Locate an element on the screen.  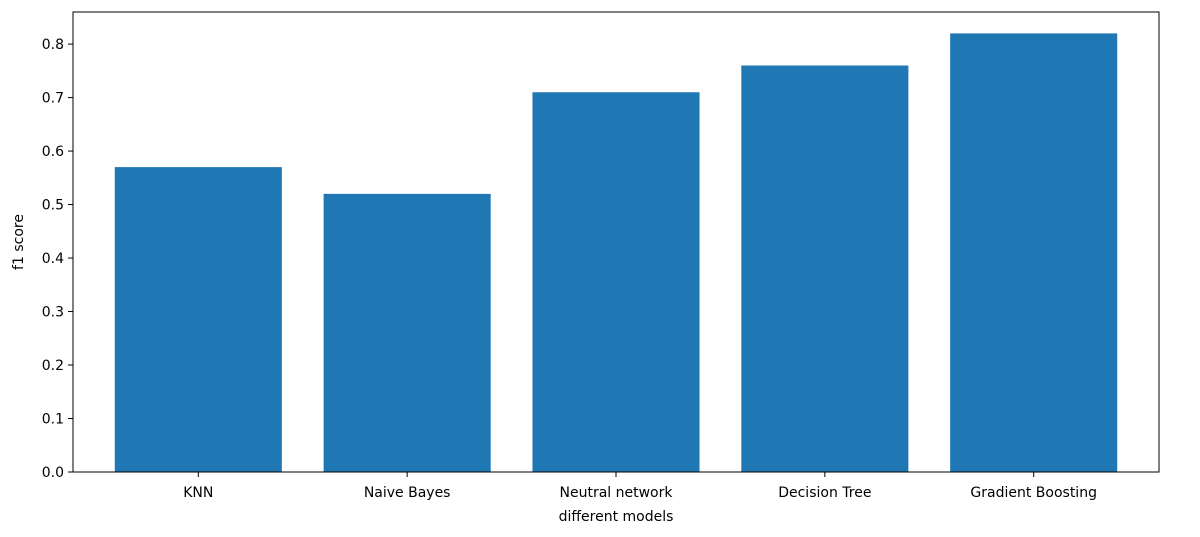
y-tick-label: 0.0 is located at coordinates (53, 473).